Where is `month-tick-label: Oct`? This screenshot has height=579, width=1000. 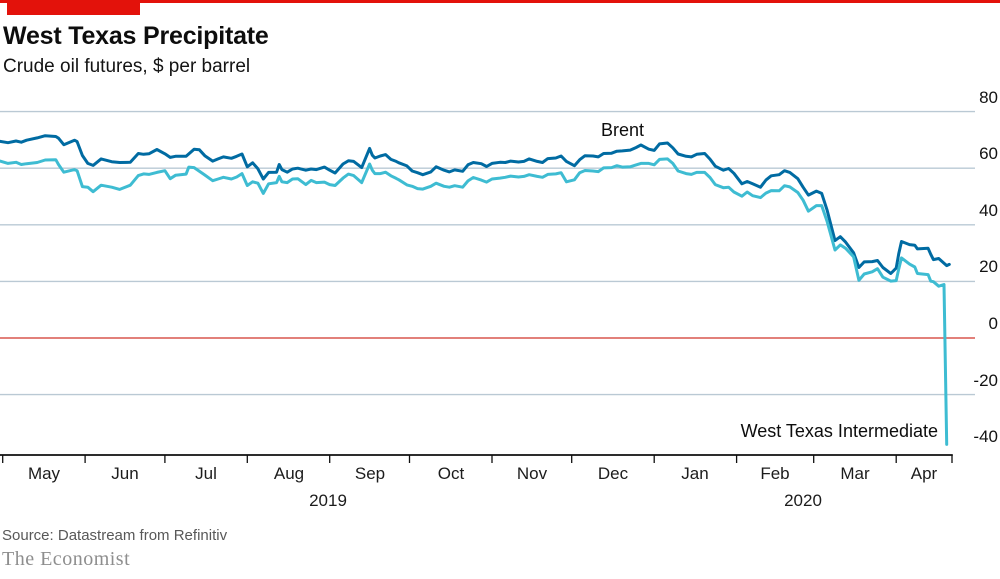
month-tick-label: Oct is located at coordinates (451, 473).